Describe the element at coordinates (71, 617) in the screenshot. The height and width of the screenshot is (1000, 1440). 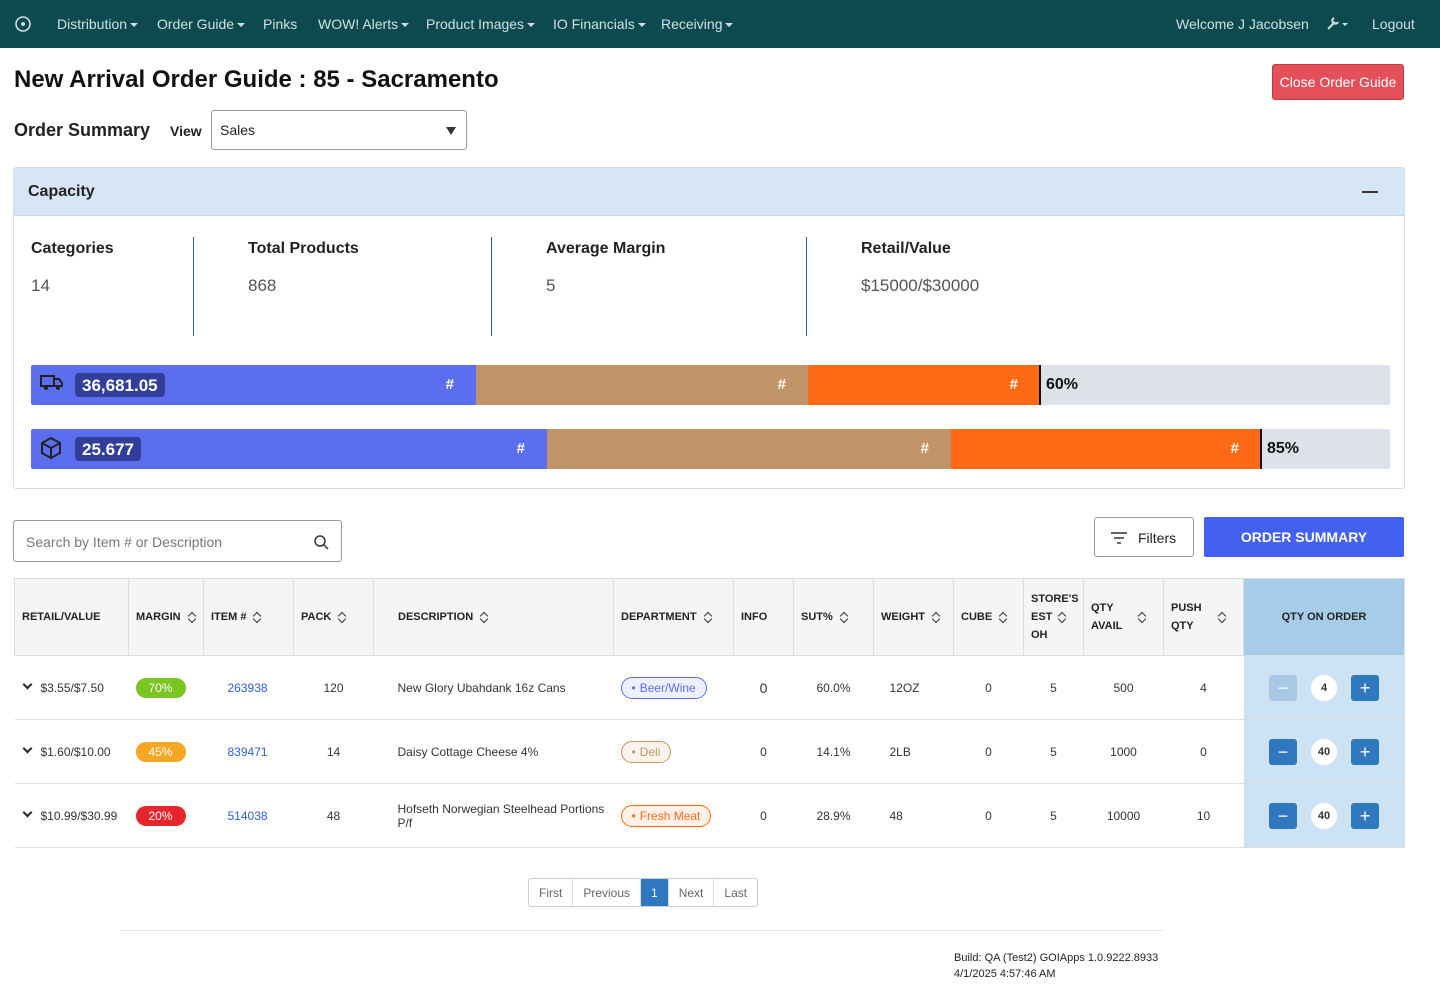
I see `header-cell: RETAIL/VALUE` at that location.